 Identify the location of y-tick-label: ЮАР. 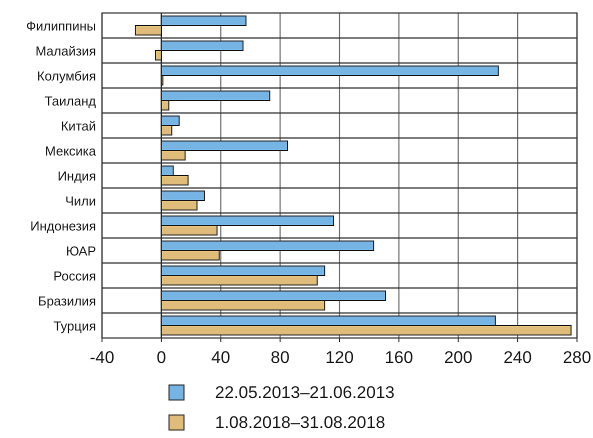
(81, 251).